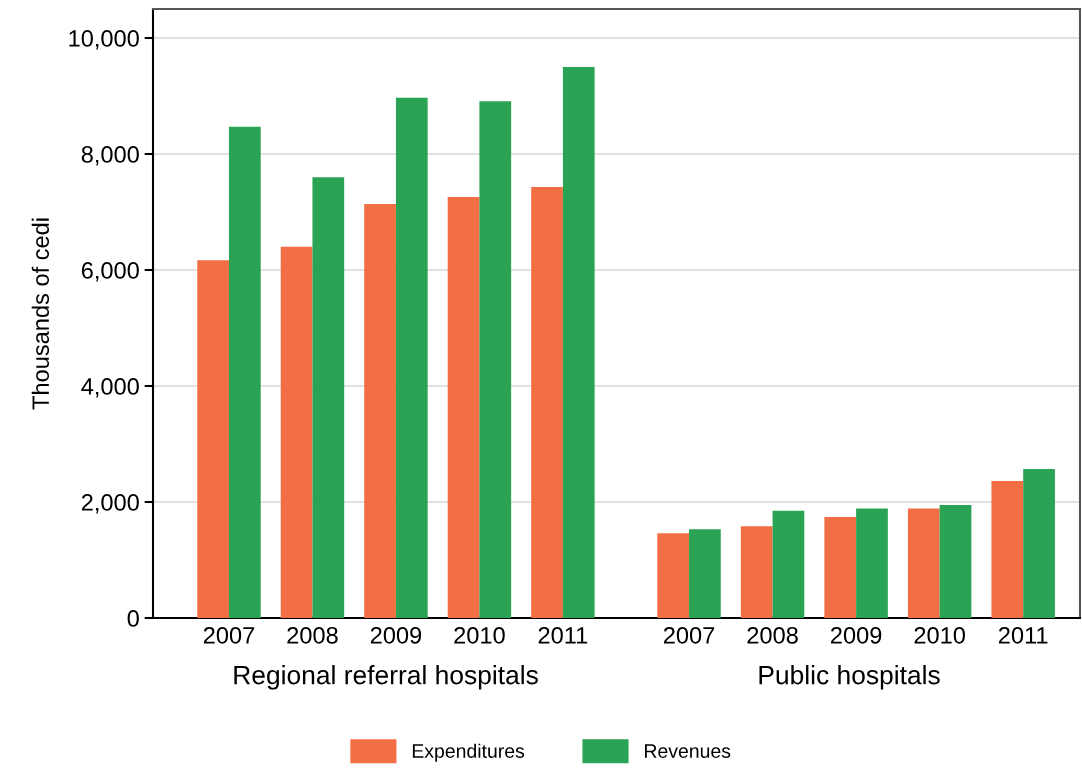 The image size is (1082, 780). What do you see at coordinates (110, 272) in the screenshot?
I see `y-tick-label: 6,000` at bounding box center [110, 272].